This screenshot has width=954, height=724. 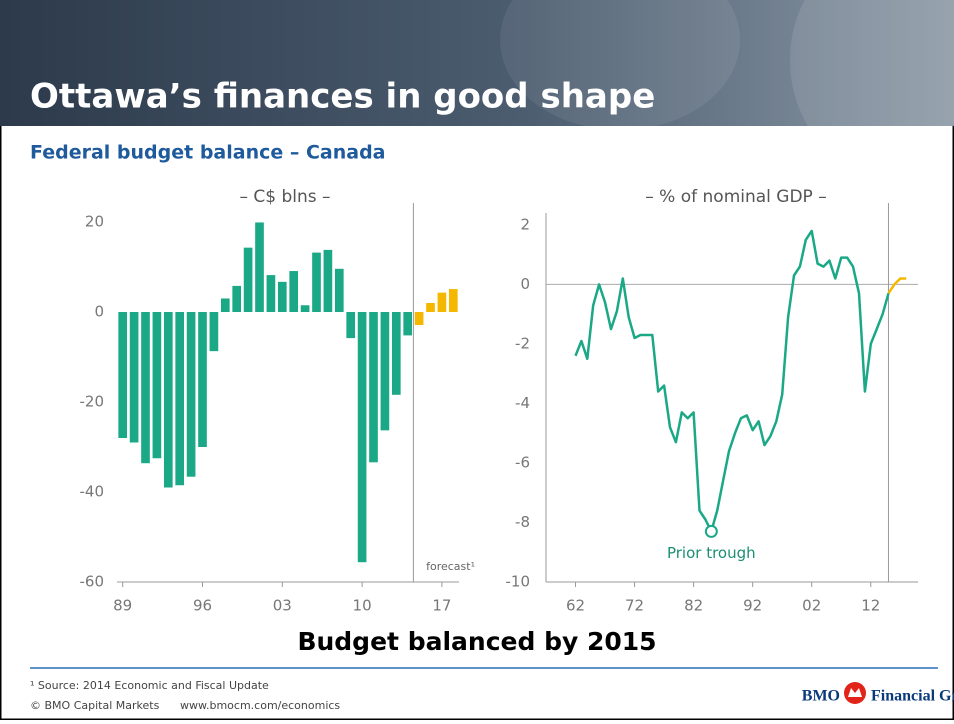 I want to click on x-tick-label: 10, so click(x=362, y=606).